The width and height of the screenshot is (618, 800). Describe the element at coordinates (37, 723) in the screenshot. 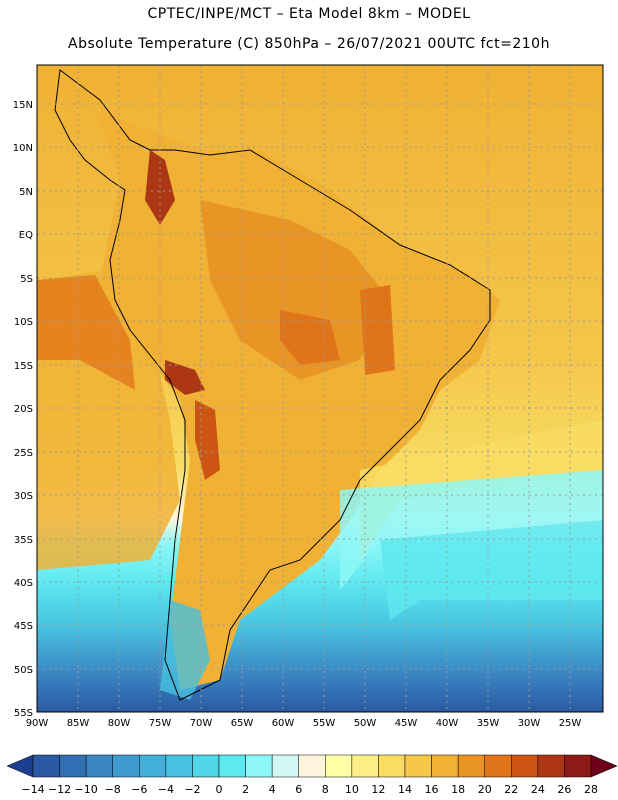

I see `lon-label: 90W` at that location.